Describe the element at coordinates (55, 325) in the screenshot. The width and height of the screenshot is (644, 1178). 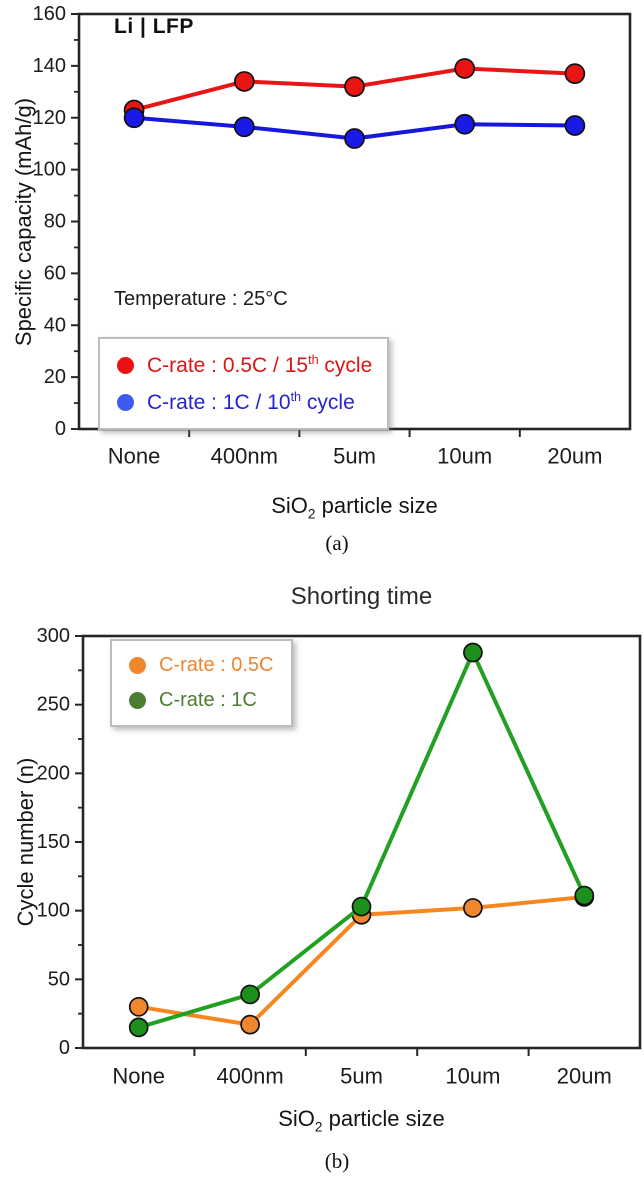
I see `chart-a-y-tick-label: 40` at that location.